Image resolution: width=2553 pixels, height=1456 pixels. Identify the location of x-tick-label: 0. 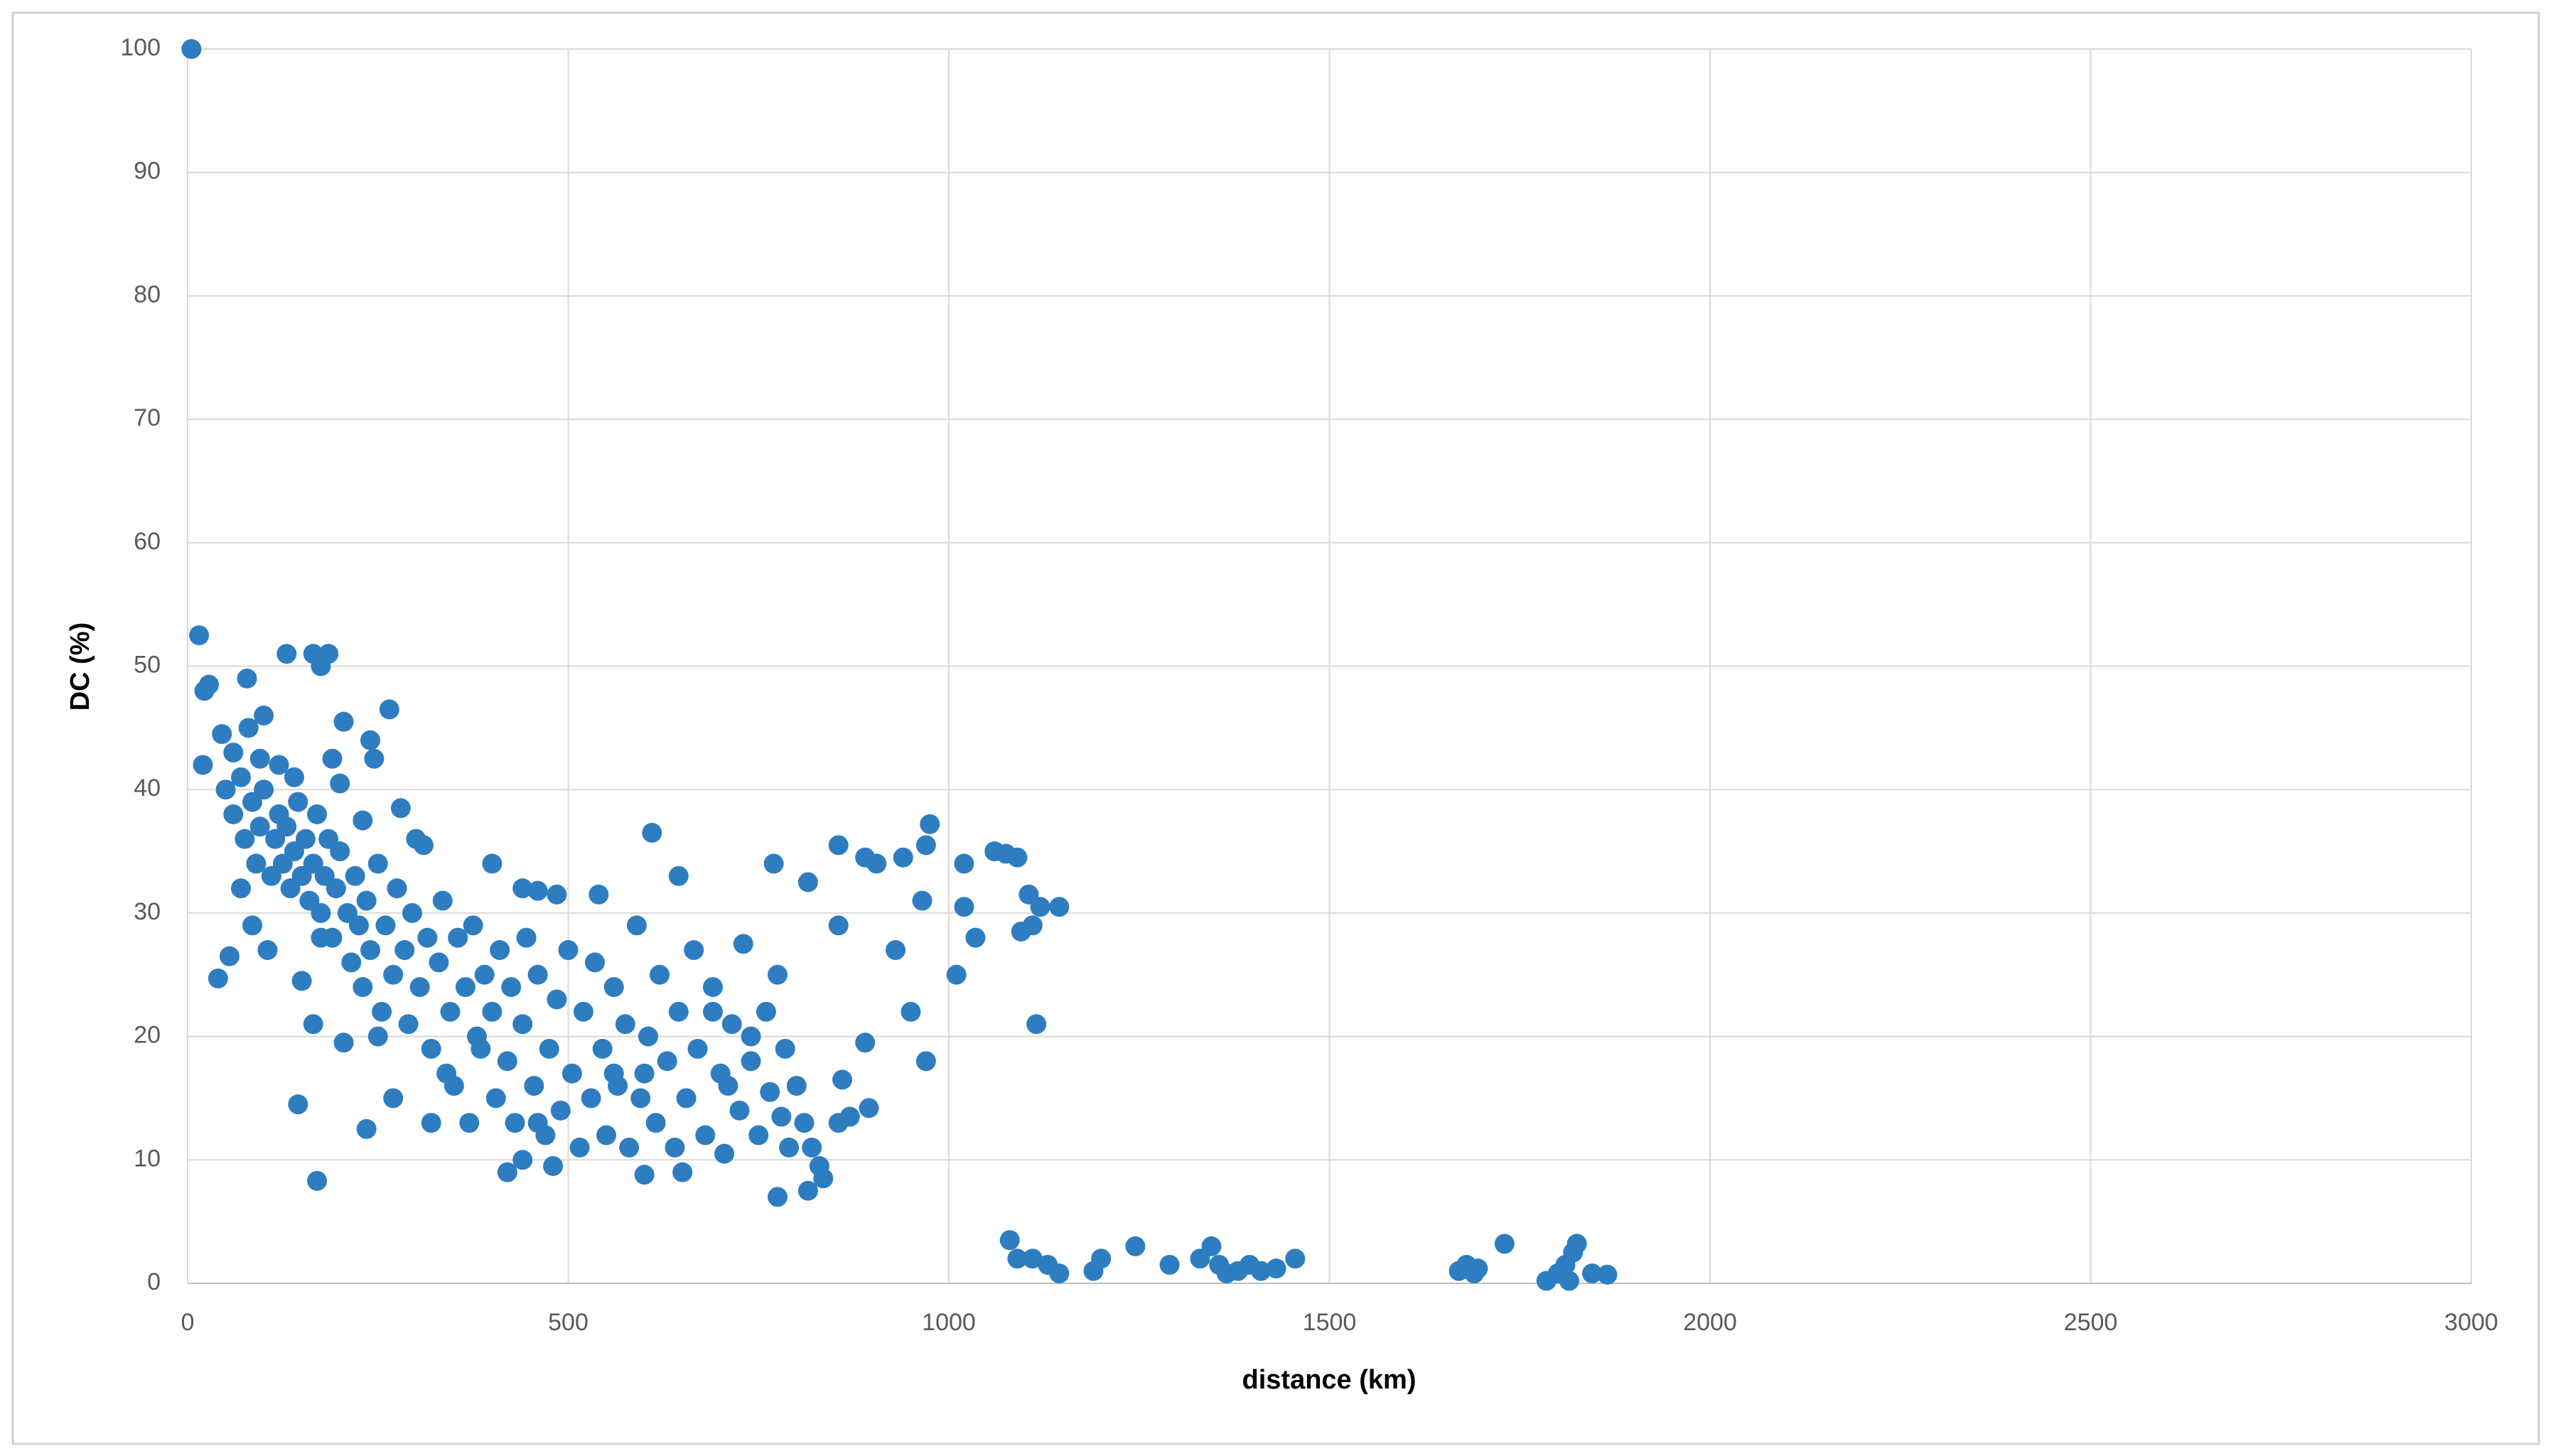
(188, 1323).